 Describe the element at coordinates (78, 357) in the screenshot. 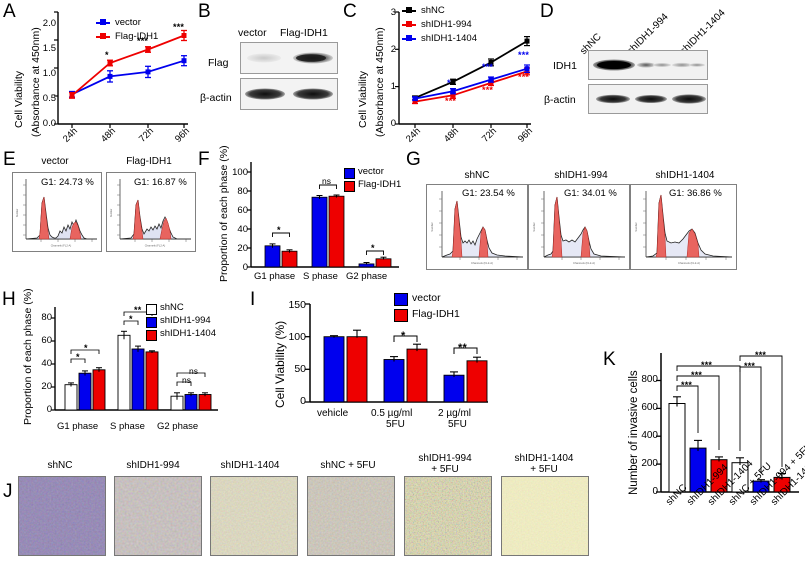

I see `panel-h-sig-g1-a: *` at that location.